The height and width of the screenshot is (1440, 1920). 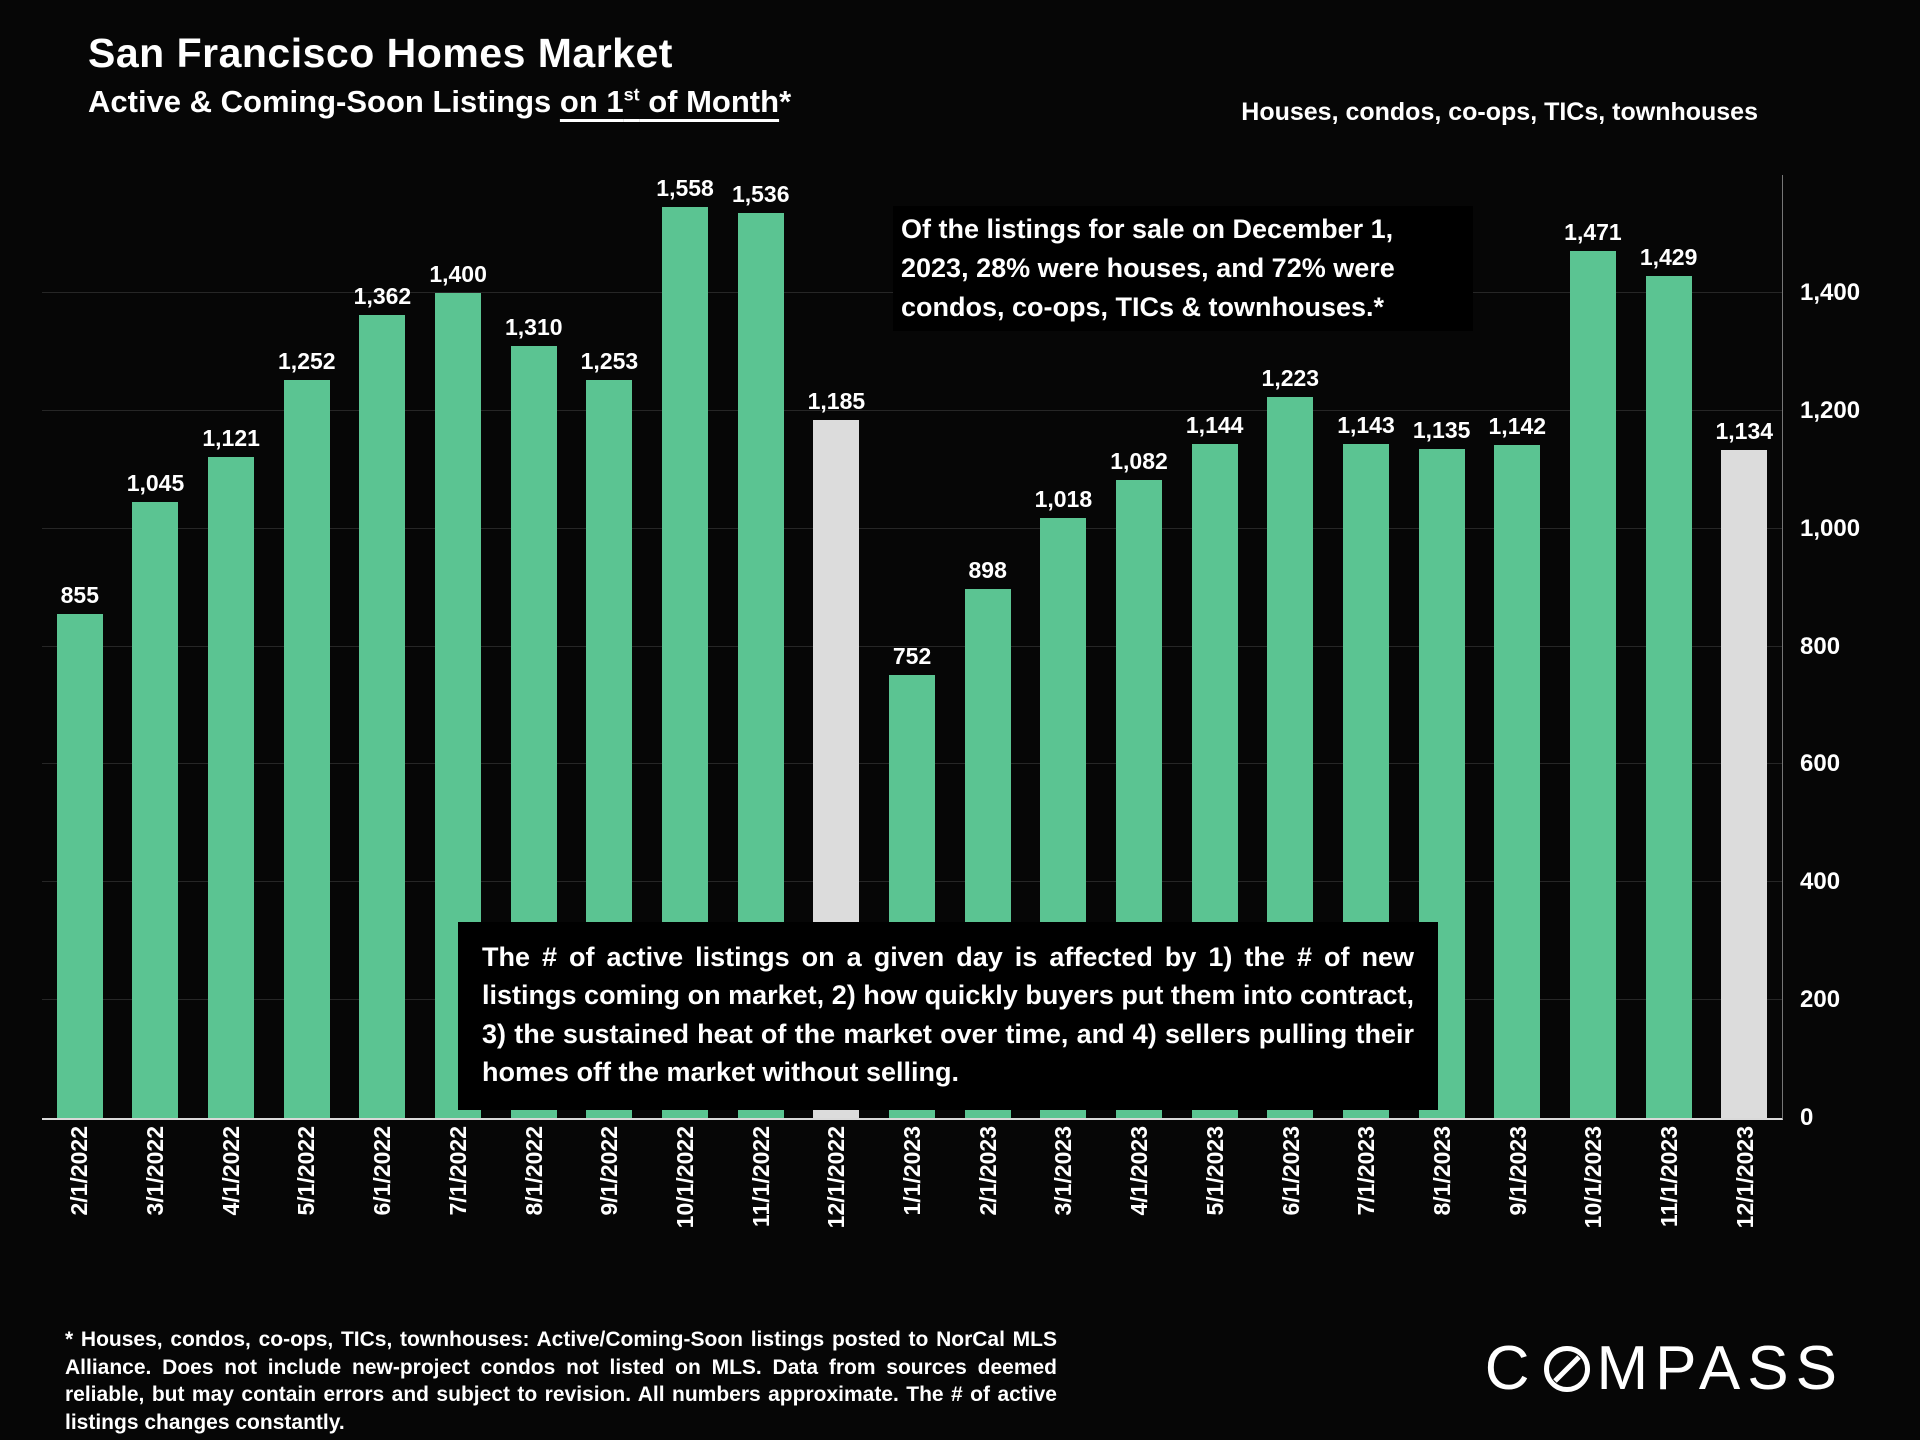 I want to click on x-tick-label: 8/1/2022, so click(x=533, y=1171).